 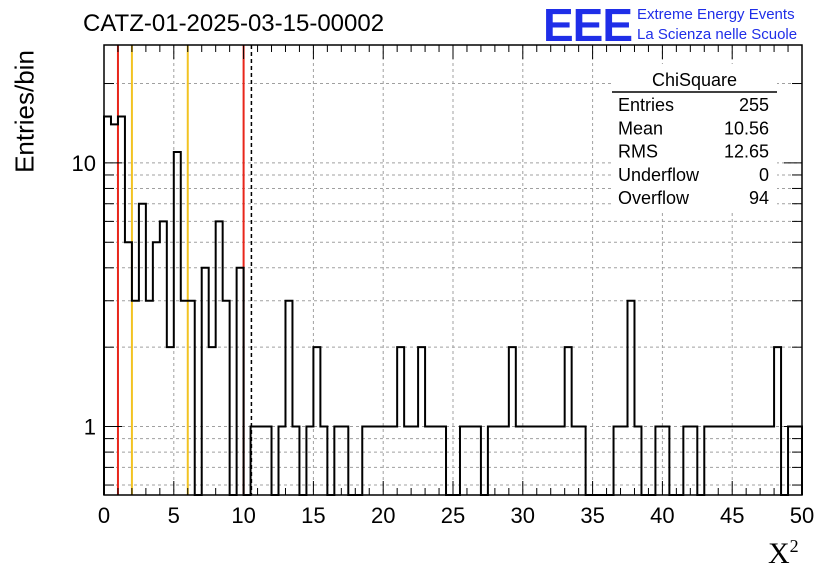 What do you see at coordinates (802, 515) in the screenshot?
I see `x-tick-label: 50` at bounding box center [802, 515].